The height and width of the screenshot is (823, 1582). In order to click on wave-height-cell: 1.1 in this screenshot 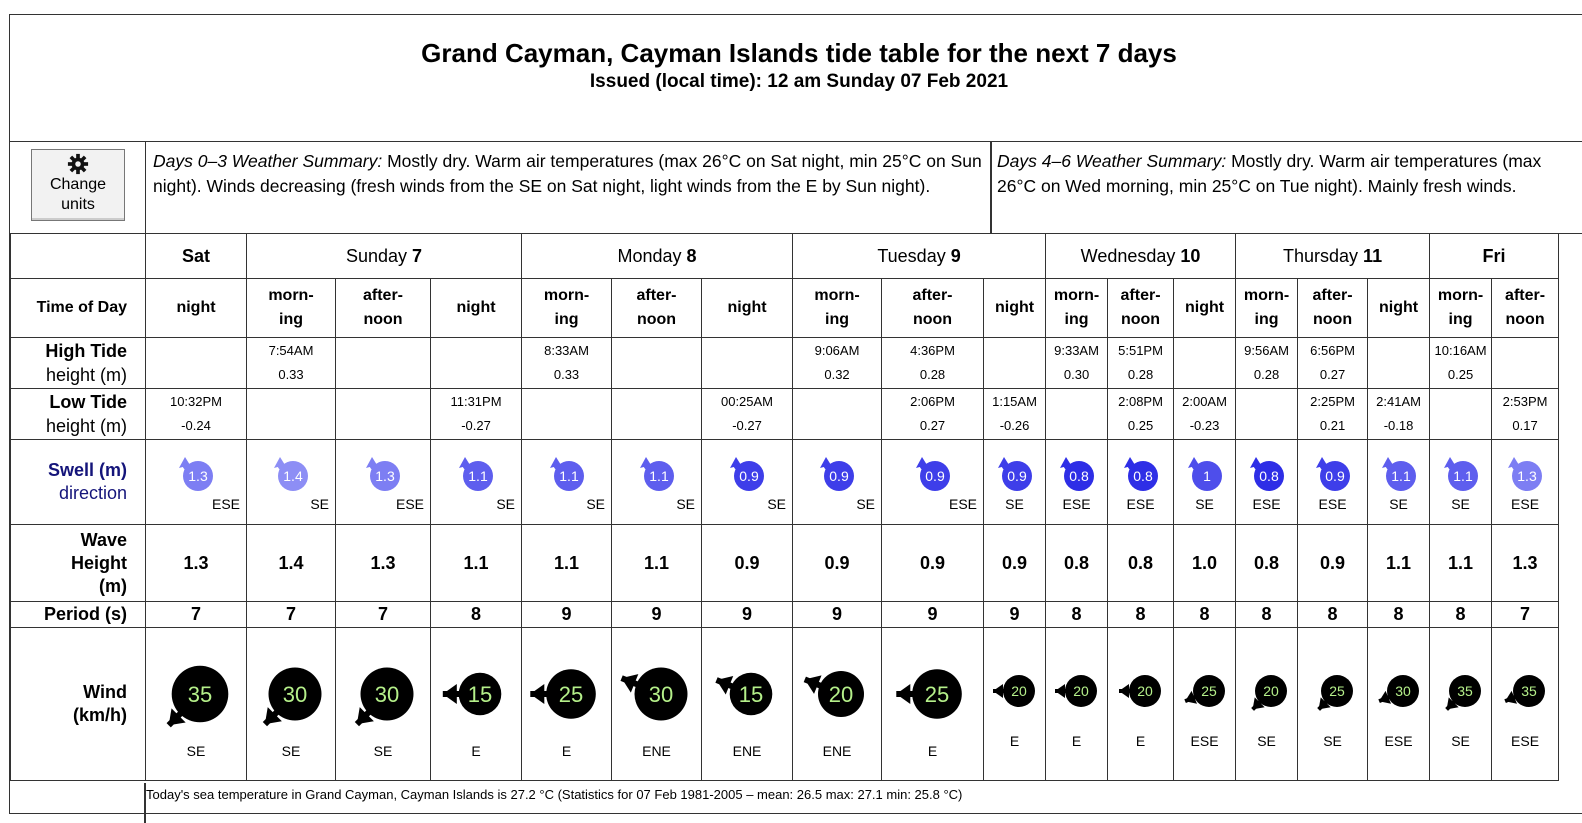, I will do `click(657, 563)`.